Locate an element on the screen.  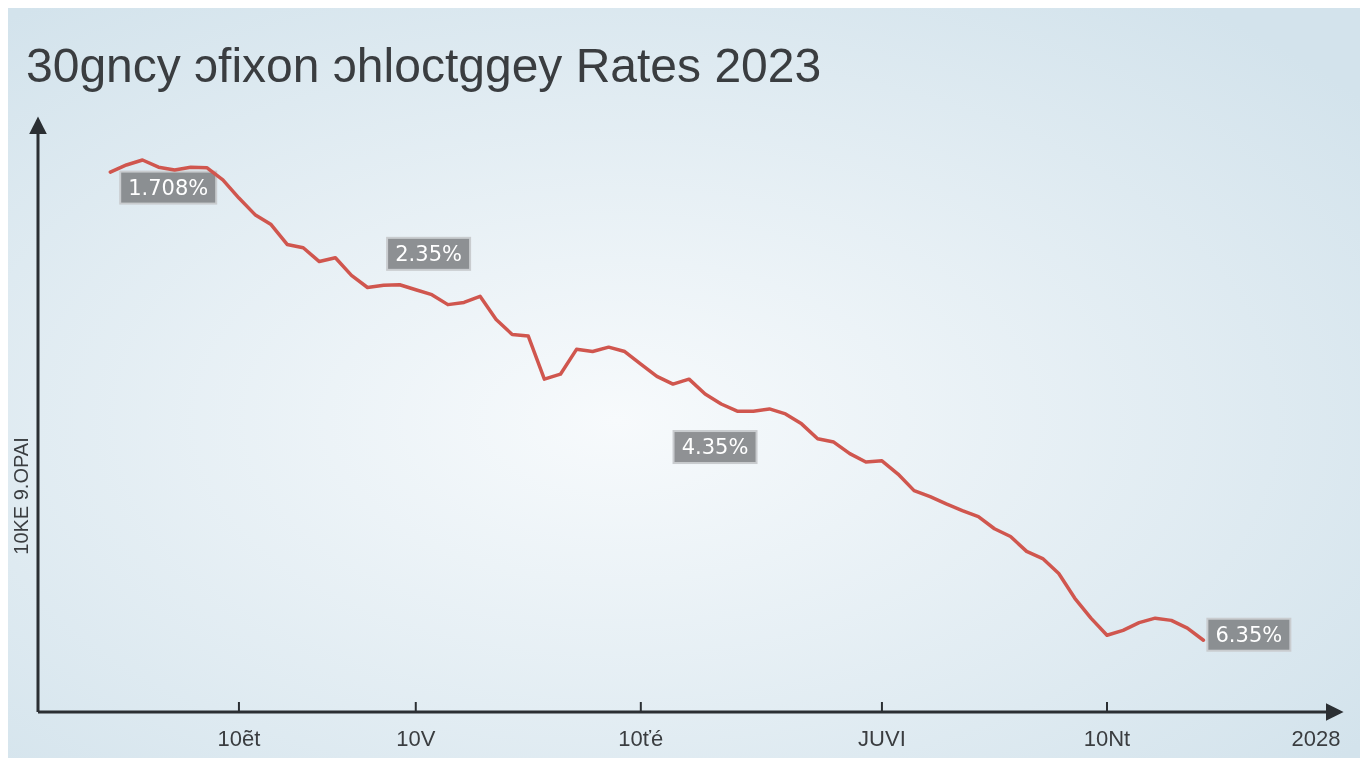
annotation: 2.35% is located at coordinates (428, 253).